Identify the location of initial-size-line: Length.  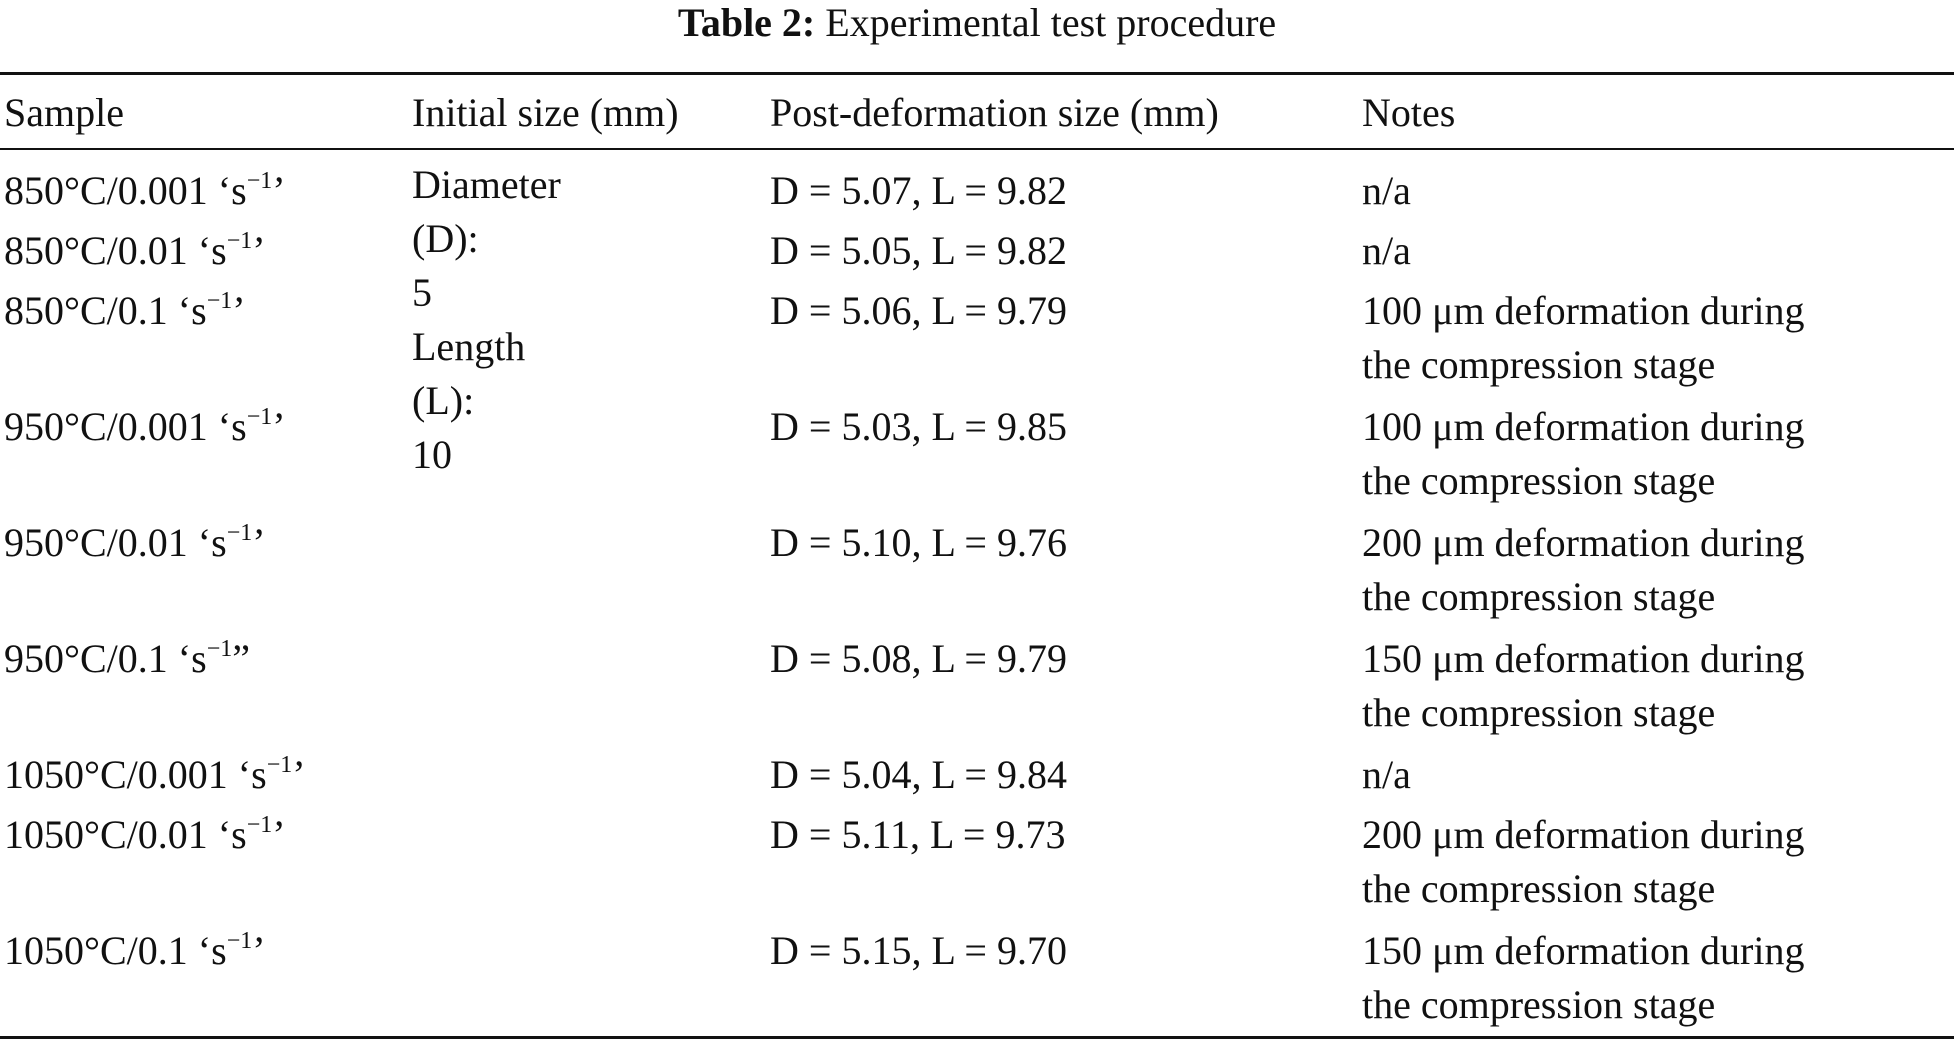
(469, 346).